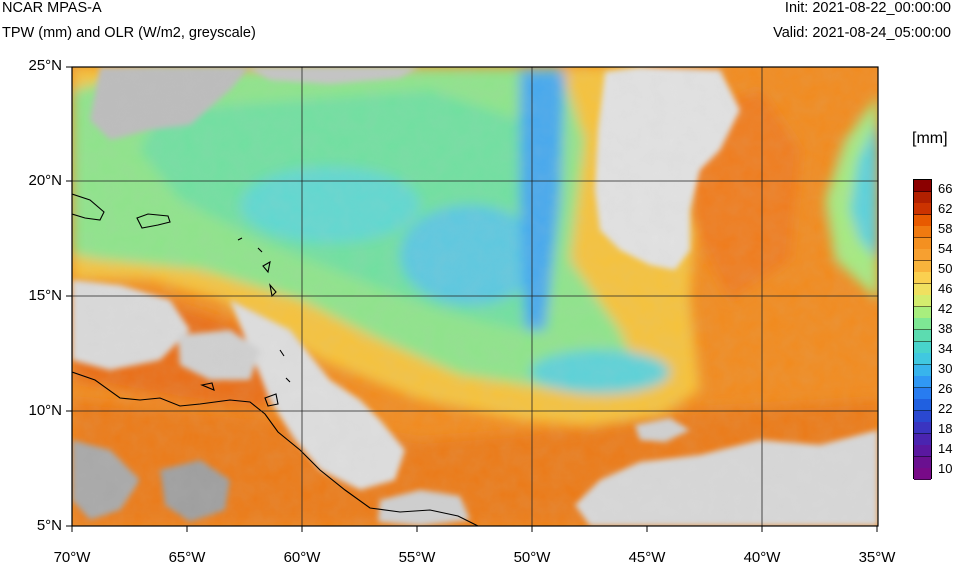 The width and height of the screenshot is (955, 568). I want to click on colorbar-label: 18, so click(945, 428).